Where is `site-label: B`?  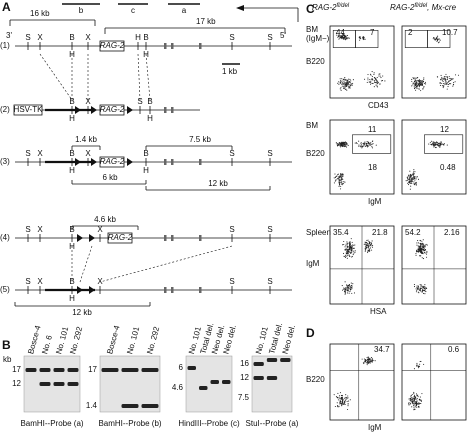
site-label: B is located at coordinates (145, 153).